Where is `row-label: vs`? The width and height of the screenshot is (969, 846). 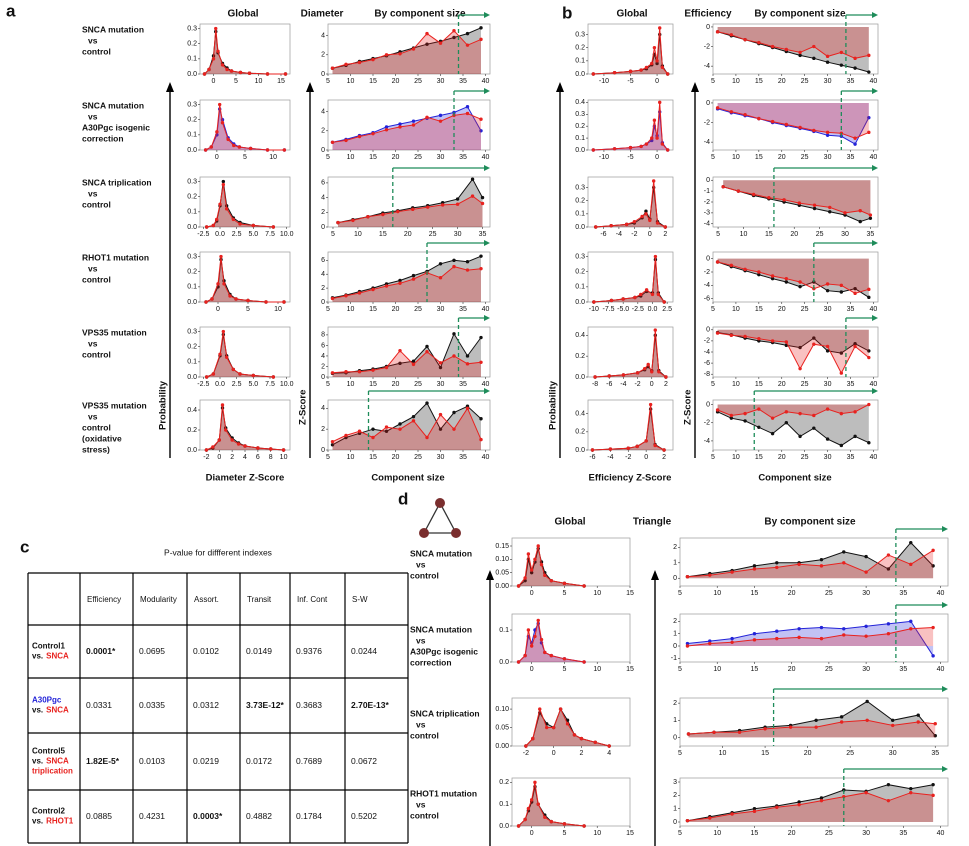 row-label: vs is located at coordinates (93, 40).